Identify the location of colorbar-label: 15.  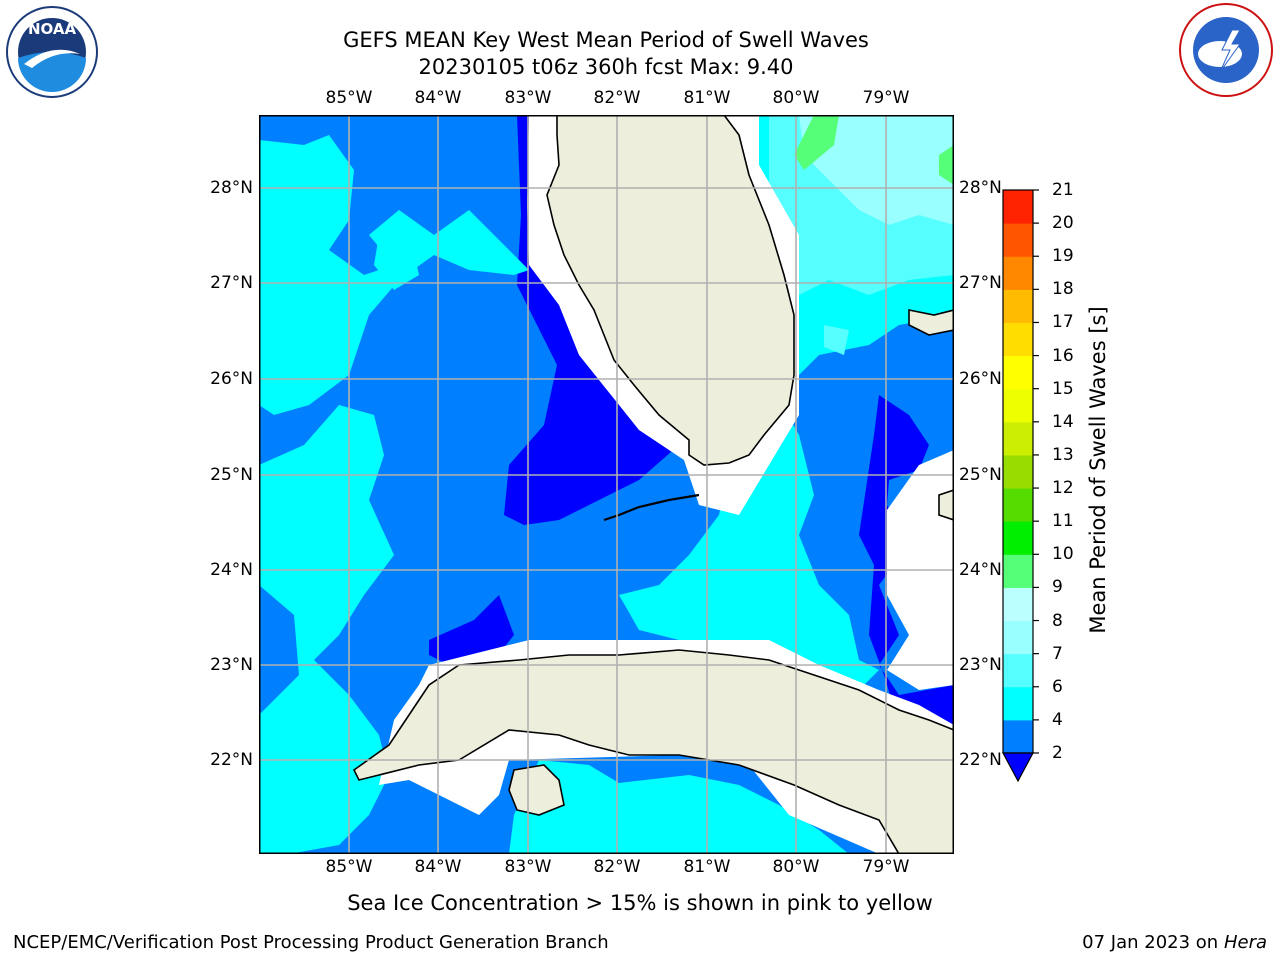
(1063, 388).